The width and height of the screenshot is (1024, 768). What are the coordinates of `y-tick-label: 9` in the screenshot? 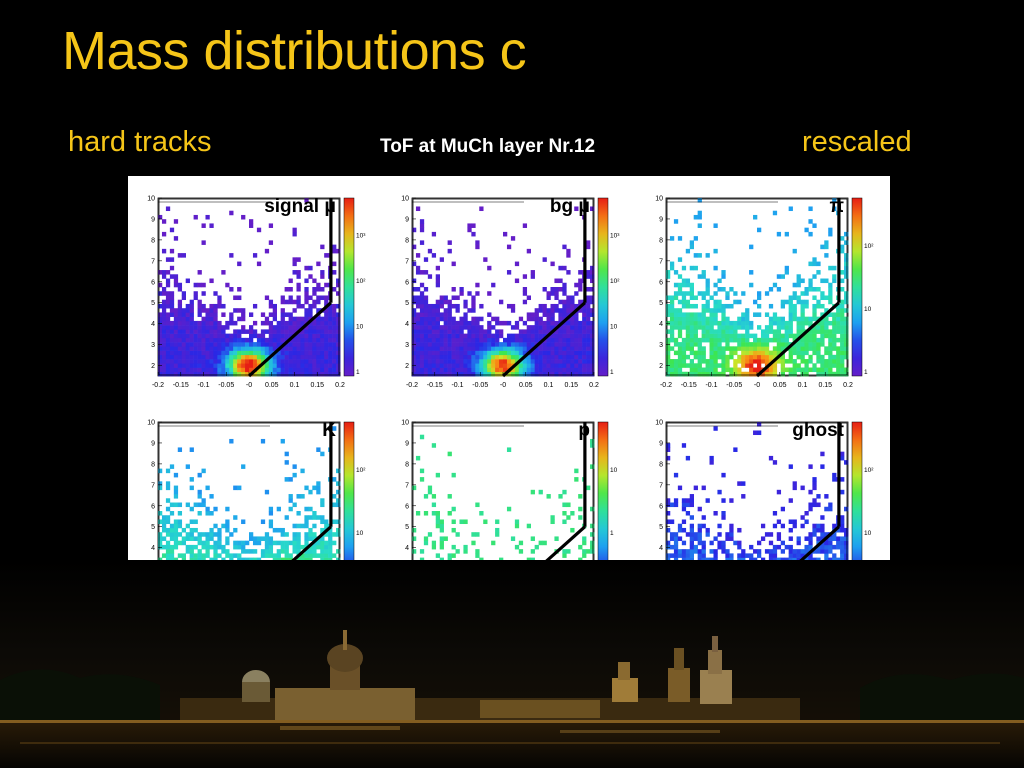 It's located at (153, 219).